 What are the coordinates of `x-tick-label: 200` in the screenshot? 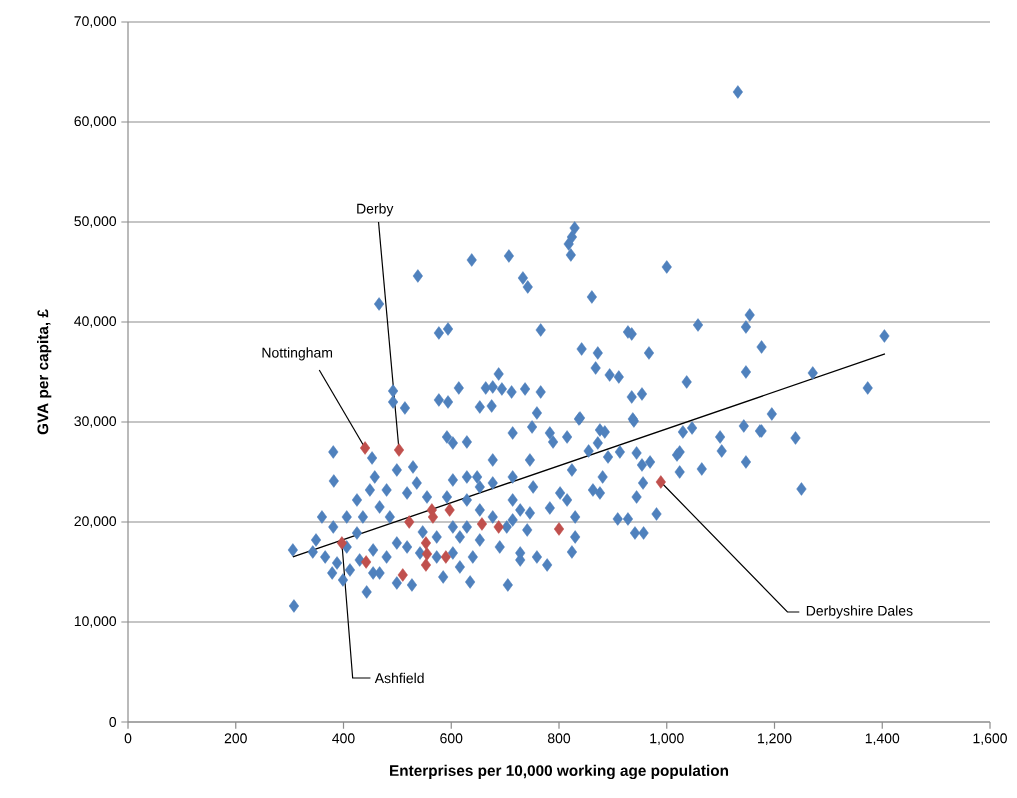 It's located at (235, 738).